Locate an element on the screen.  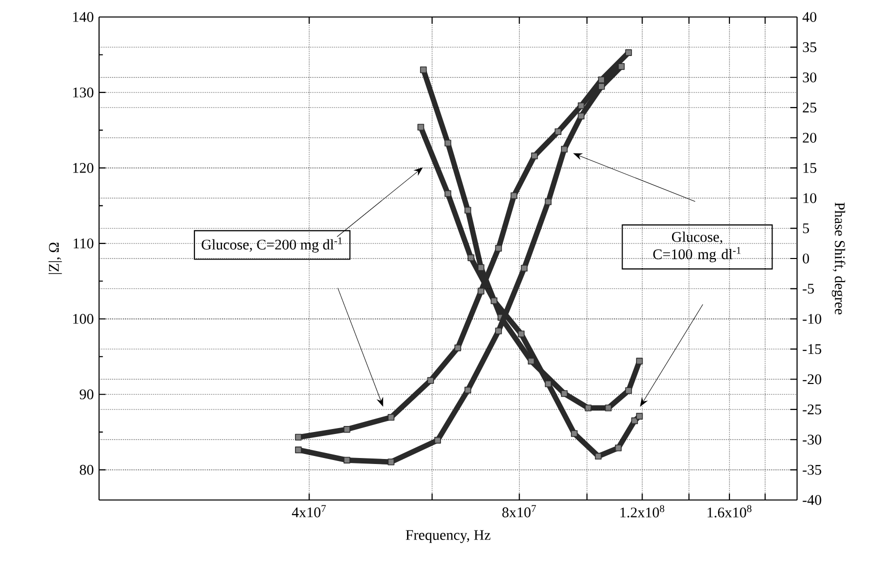
y2-tick-label: -20 is located at coordinates (812, 379).